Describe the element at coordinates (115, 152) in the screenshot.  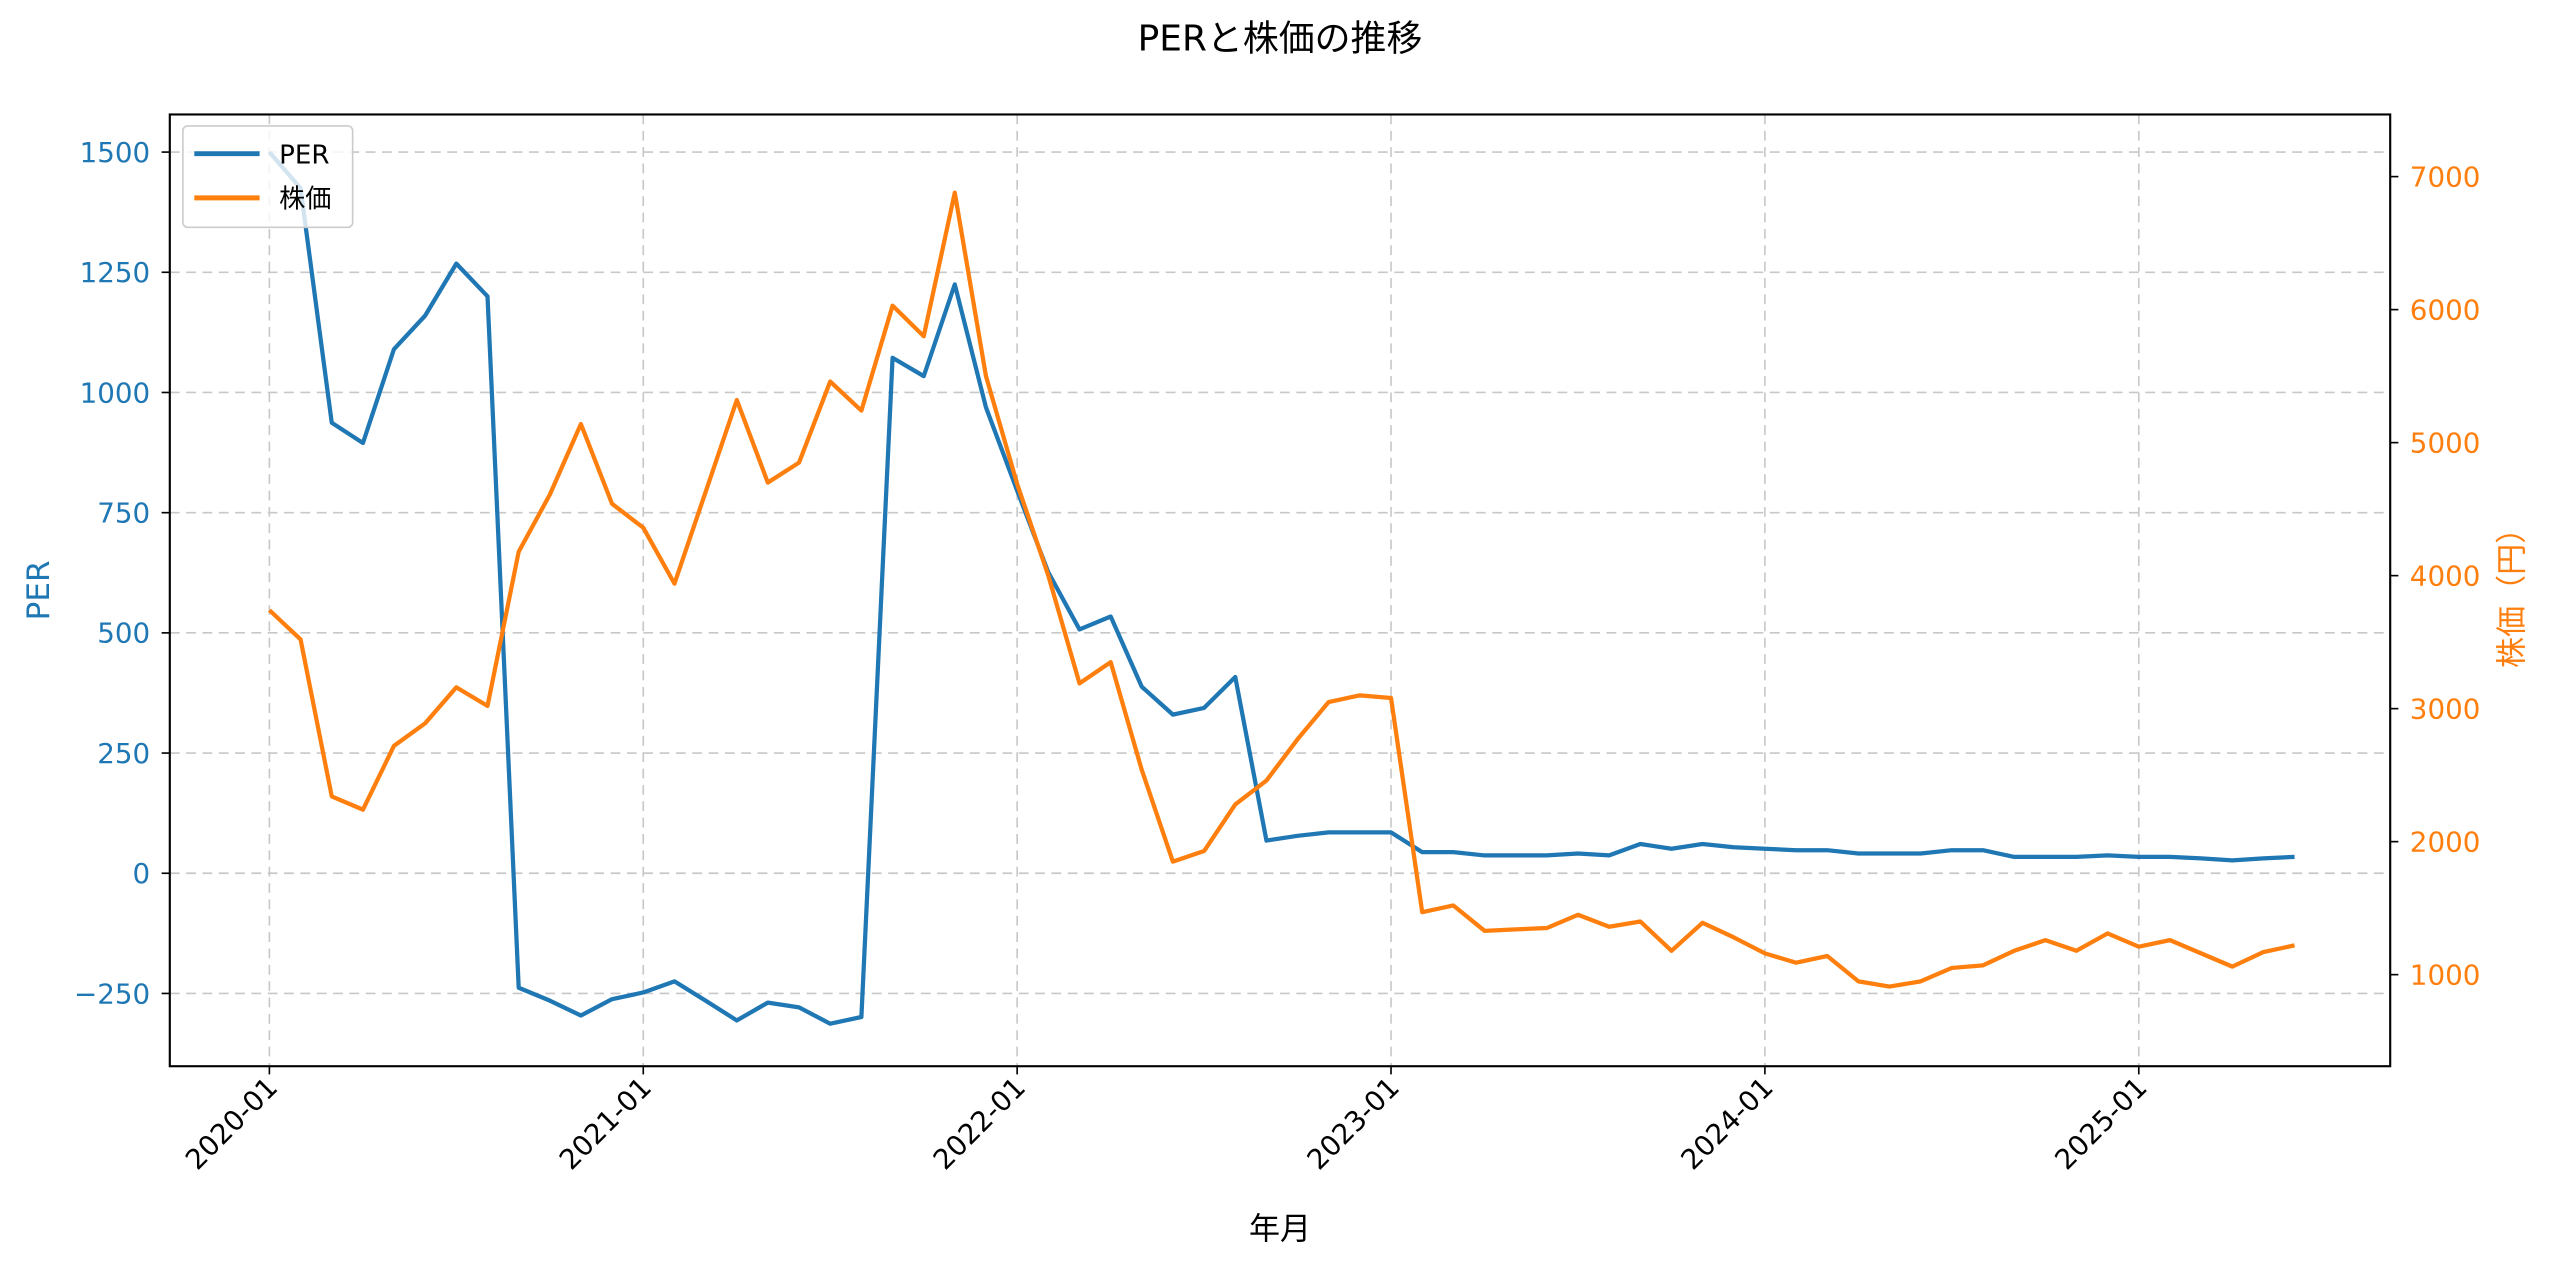
I see `left-y-tick-label: 1500` at that location.